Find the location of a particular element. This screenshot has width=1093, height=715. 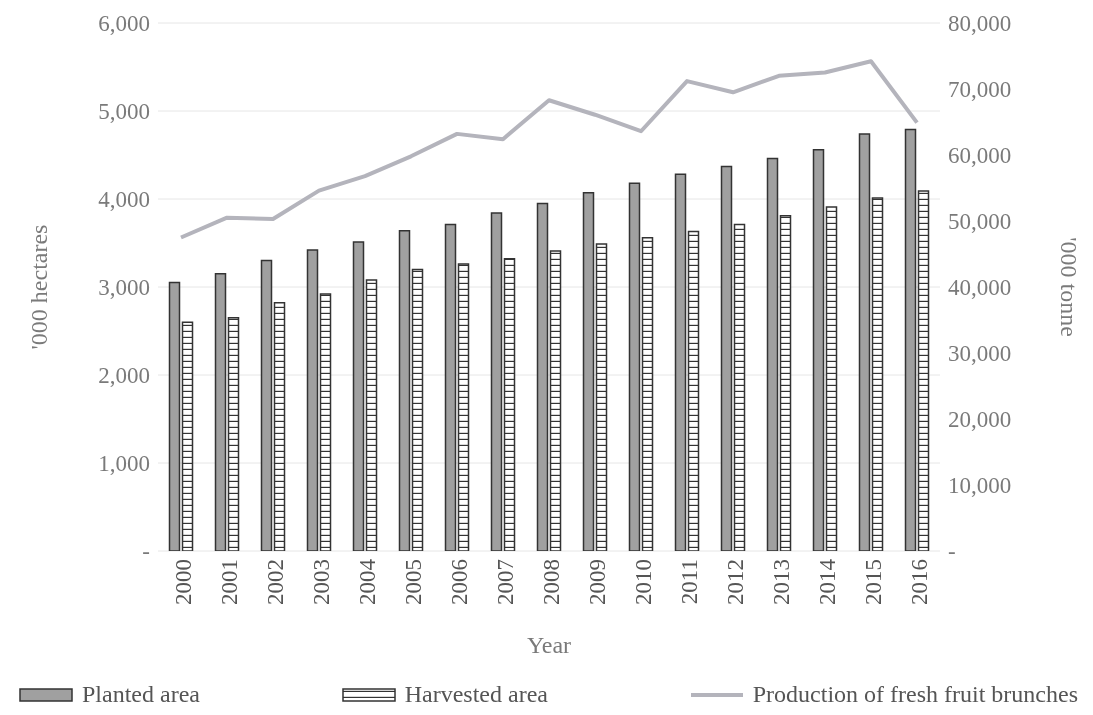

y2-tick-label: 80,000 is located at coordinates (980, 24).